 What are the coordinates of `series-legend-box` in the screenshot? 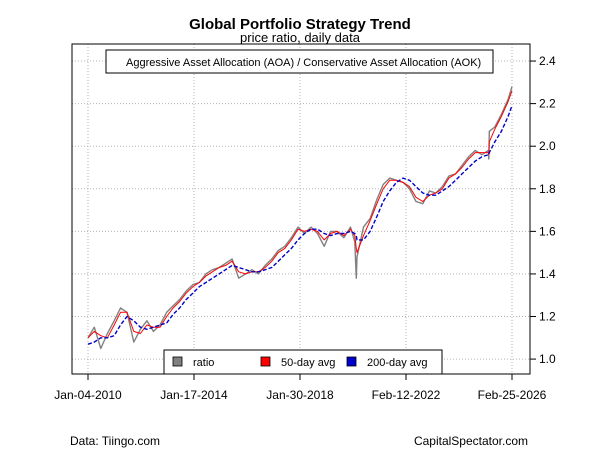 It's located at (303, 362).